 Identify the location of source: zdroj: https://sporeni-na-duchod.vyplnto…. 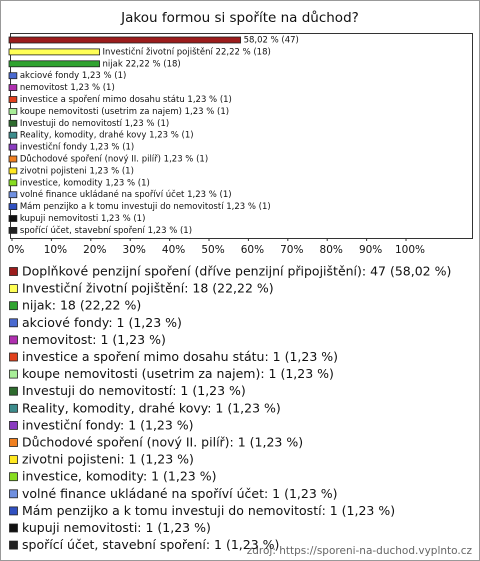
(360, 551).